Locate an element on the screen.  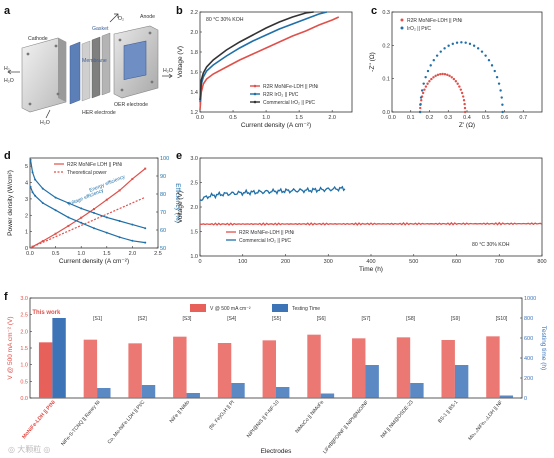
label-cathode: Cathode is located at coordinates (38, 39).